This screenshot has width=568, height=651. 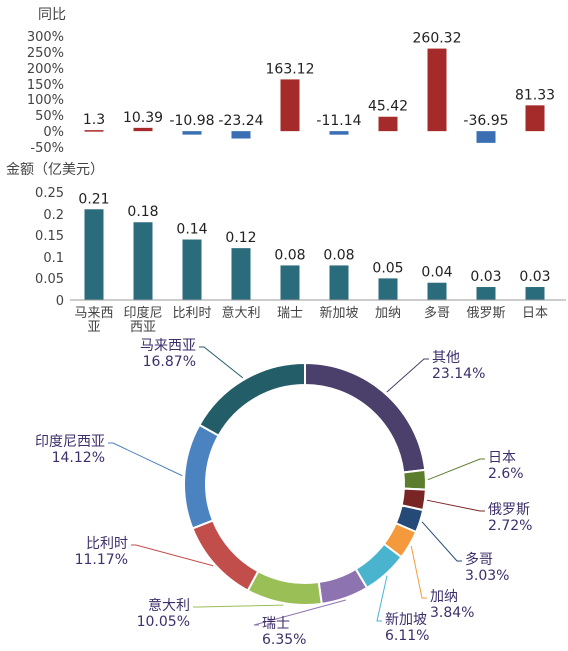 What do you see at coordinates (502, 458) in the screenshot?
I see `donut-slice-name: 日本` at bounding box center [502, 458].